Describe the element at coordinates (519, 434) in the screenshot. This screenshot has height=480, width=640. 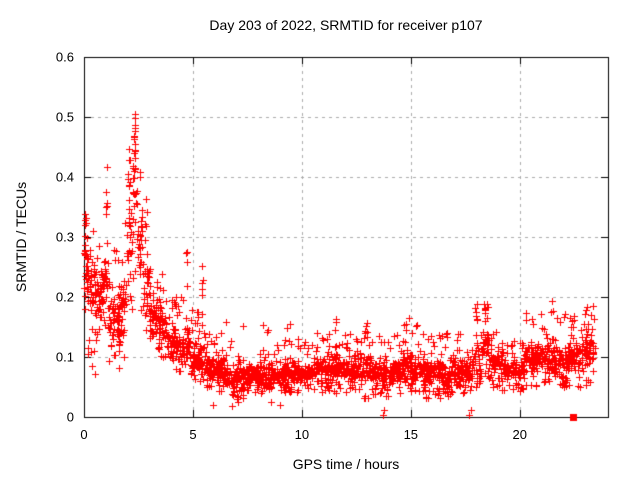
I see `x-tick-label: 20` at that location.